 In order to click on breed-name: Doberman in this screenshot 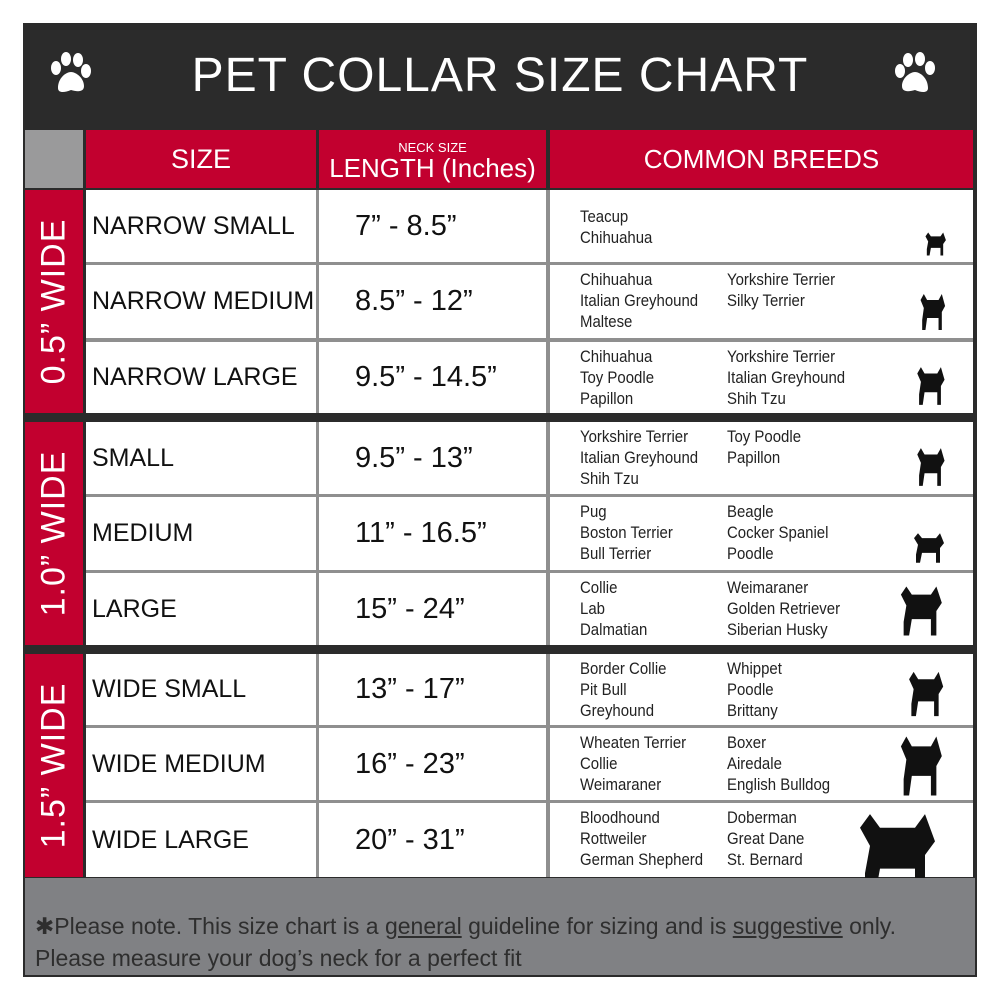, I will do `click(762, 817)`.